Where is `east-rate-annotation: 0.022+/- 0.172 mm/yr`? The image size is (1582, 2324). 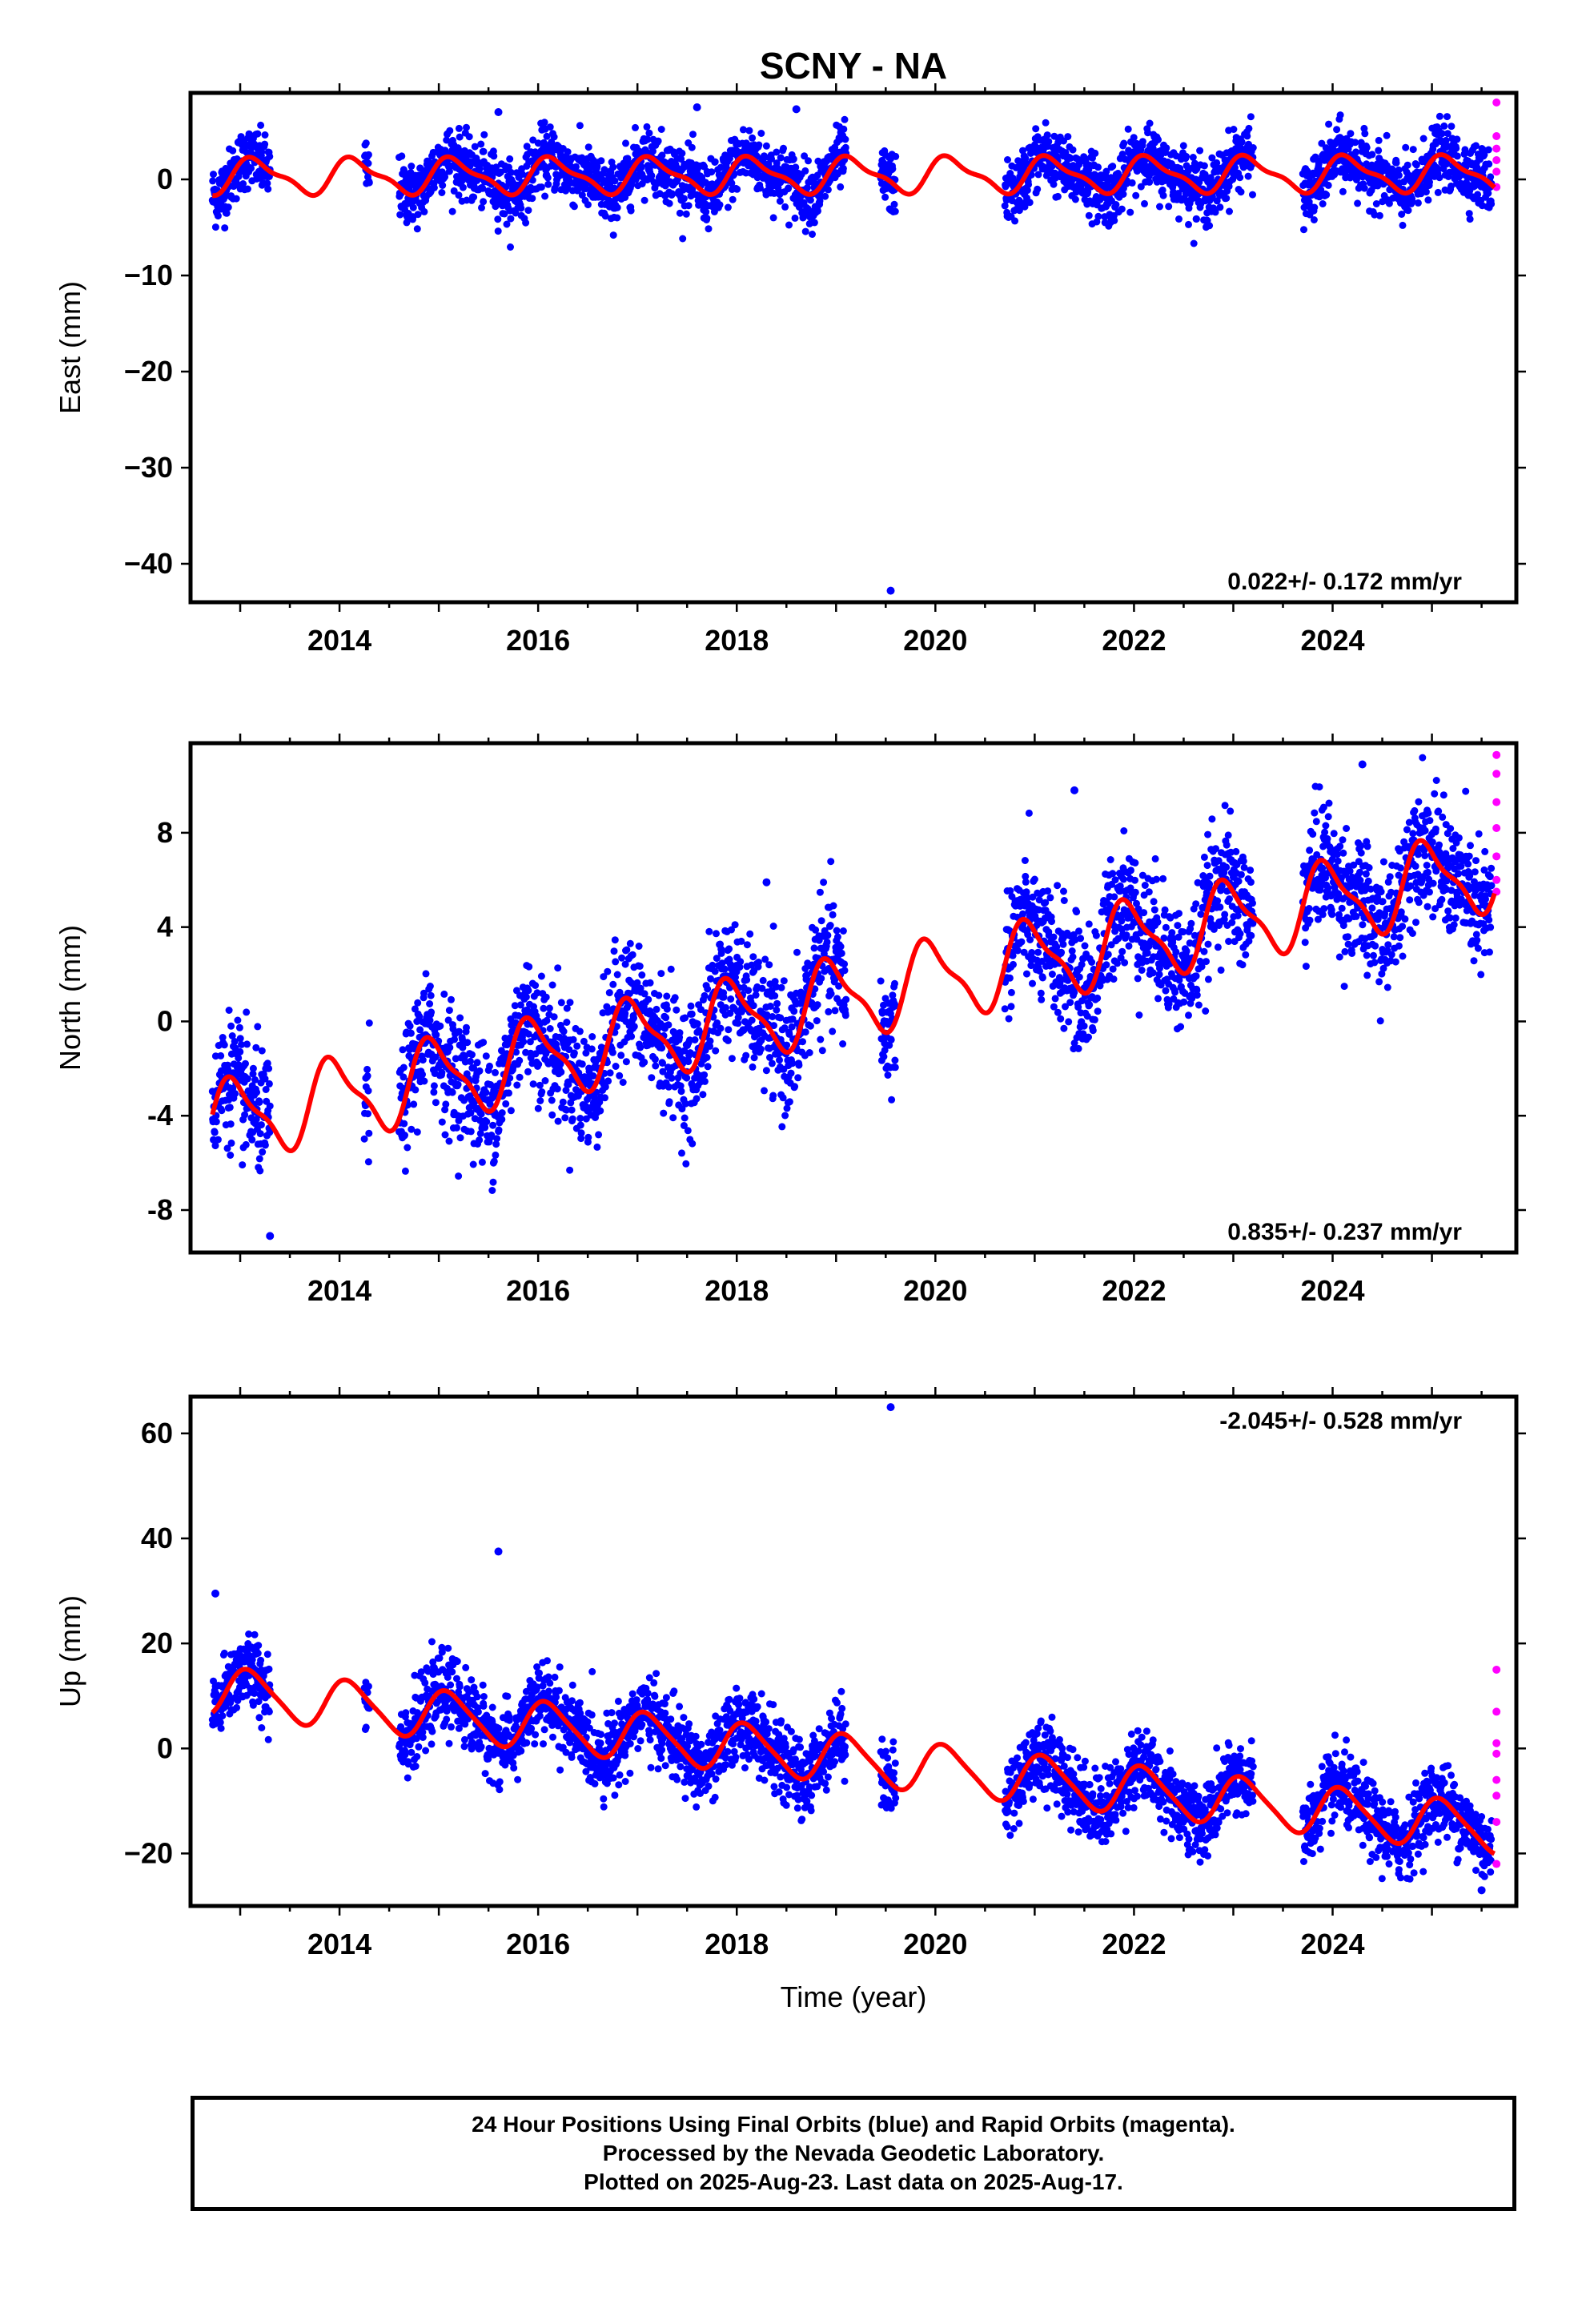
east-rate-annotation: 0.022+/- 0.172 mm/yr is located at coordinates (1344, 582).